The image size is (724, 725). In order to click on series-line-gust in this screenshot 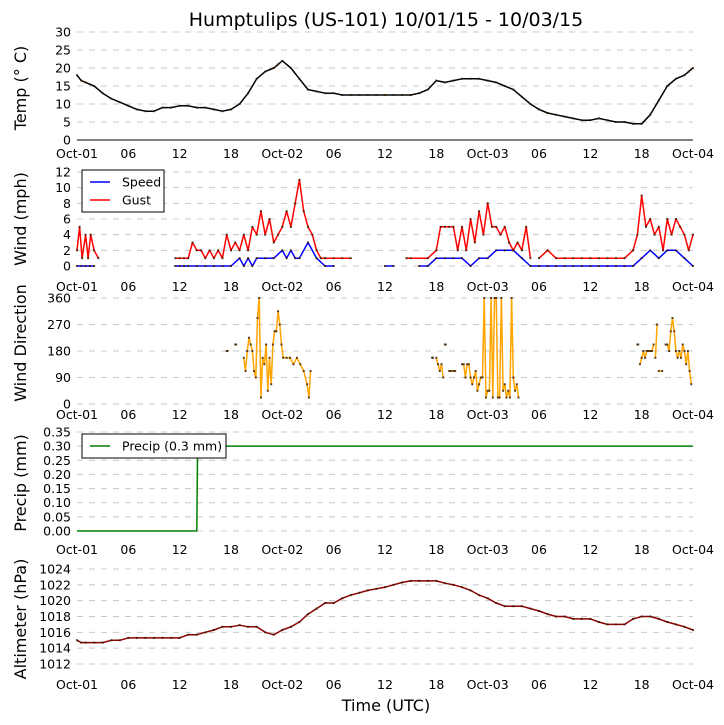, I will do `click(88, 242)`.